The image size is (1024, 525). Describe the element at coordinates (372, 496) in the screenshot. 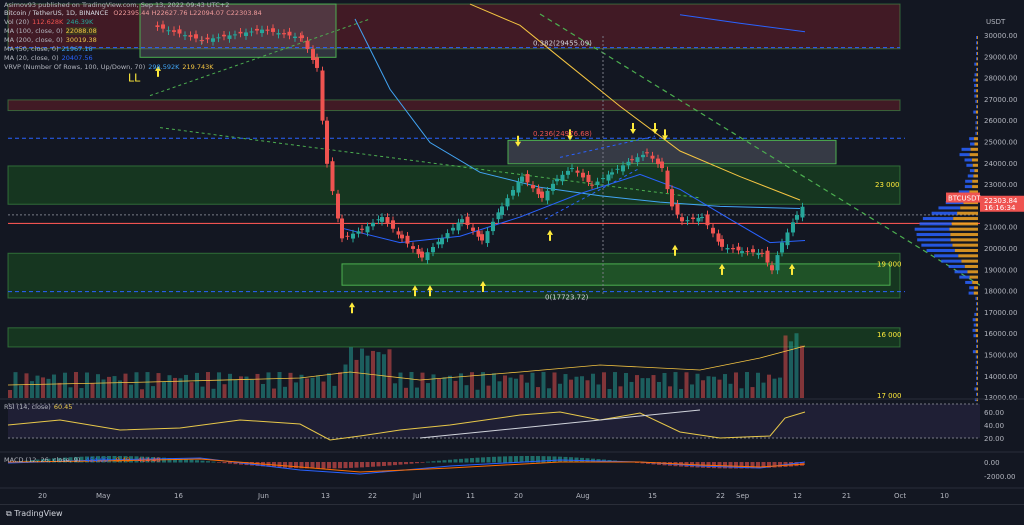

I see `x-tick: 22` at that location.